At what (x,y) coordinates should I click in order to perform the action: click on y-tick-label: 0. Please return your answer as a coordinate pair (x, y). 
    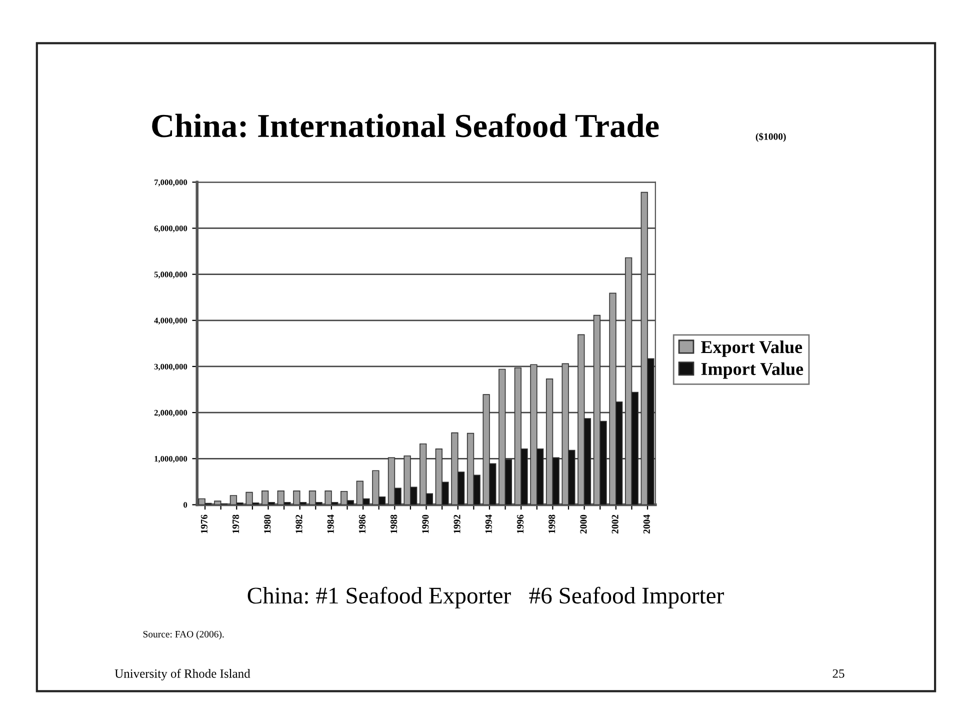
    Looking at the image, I should click on (186, 505).